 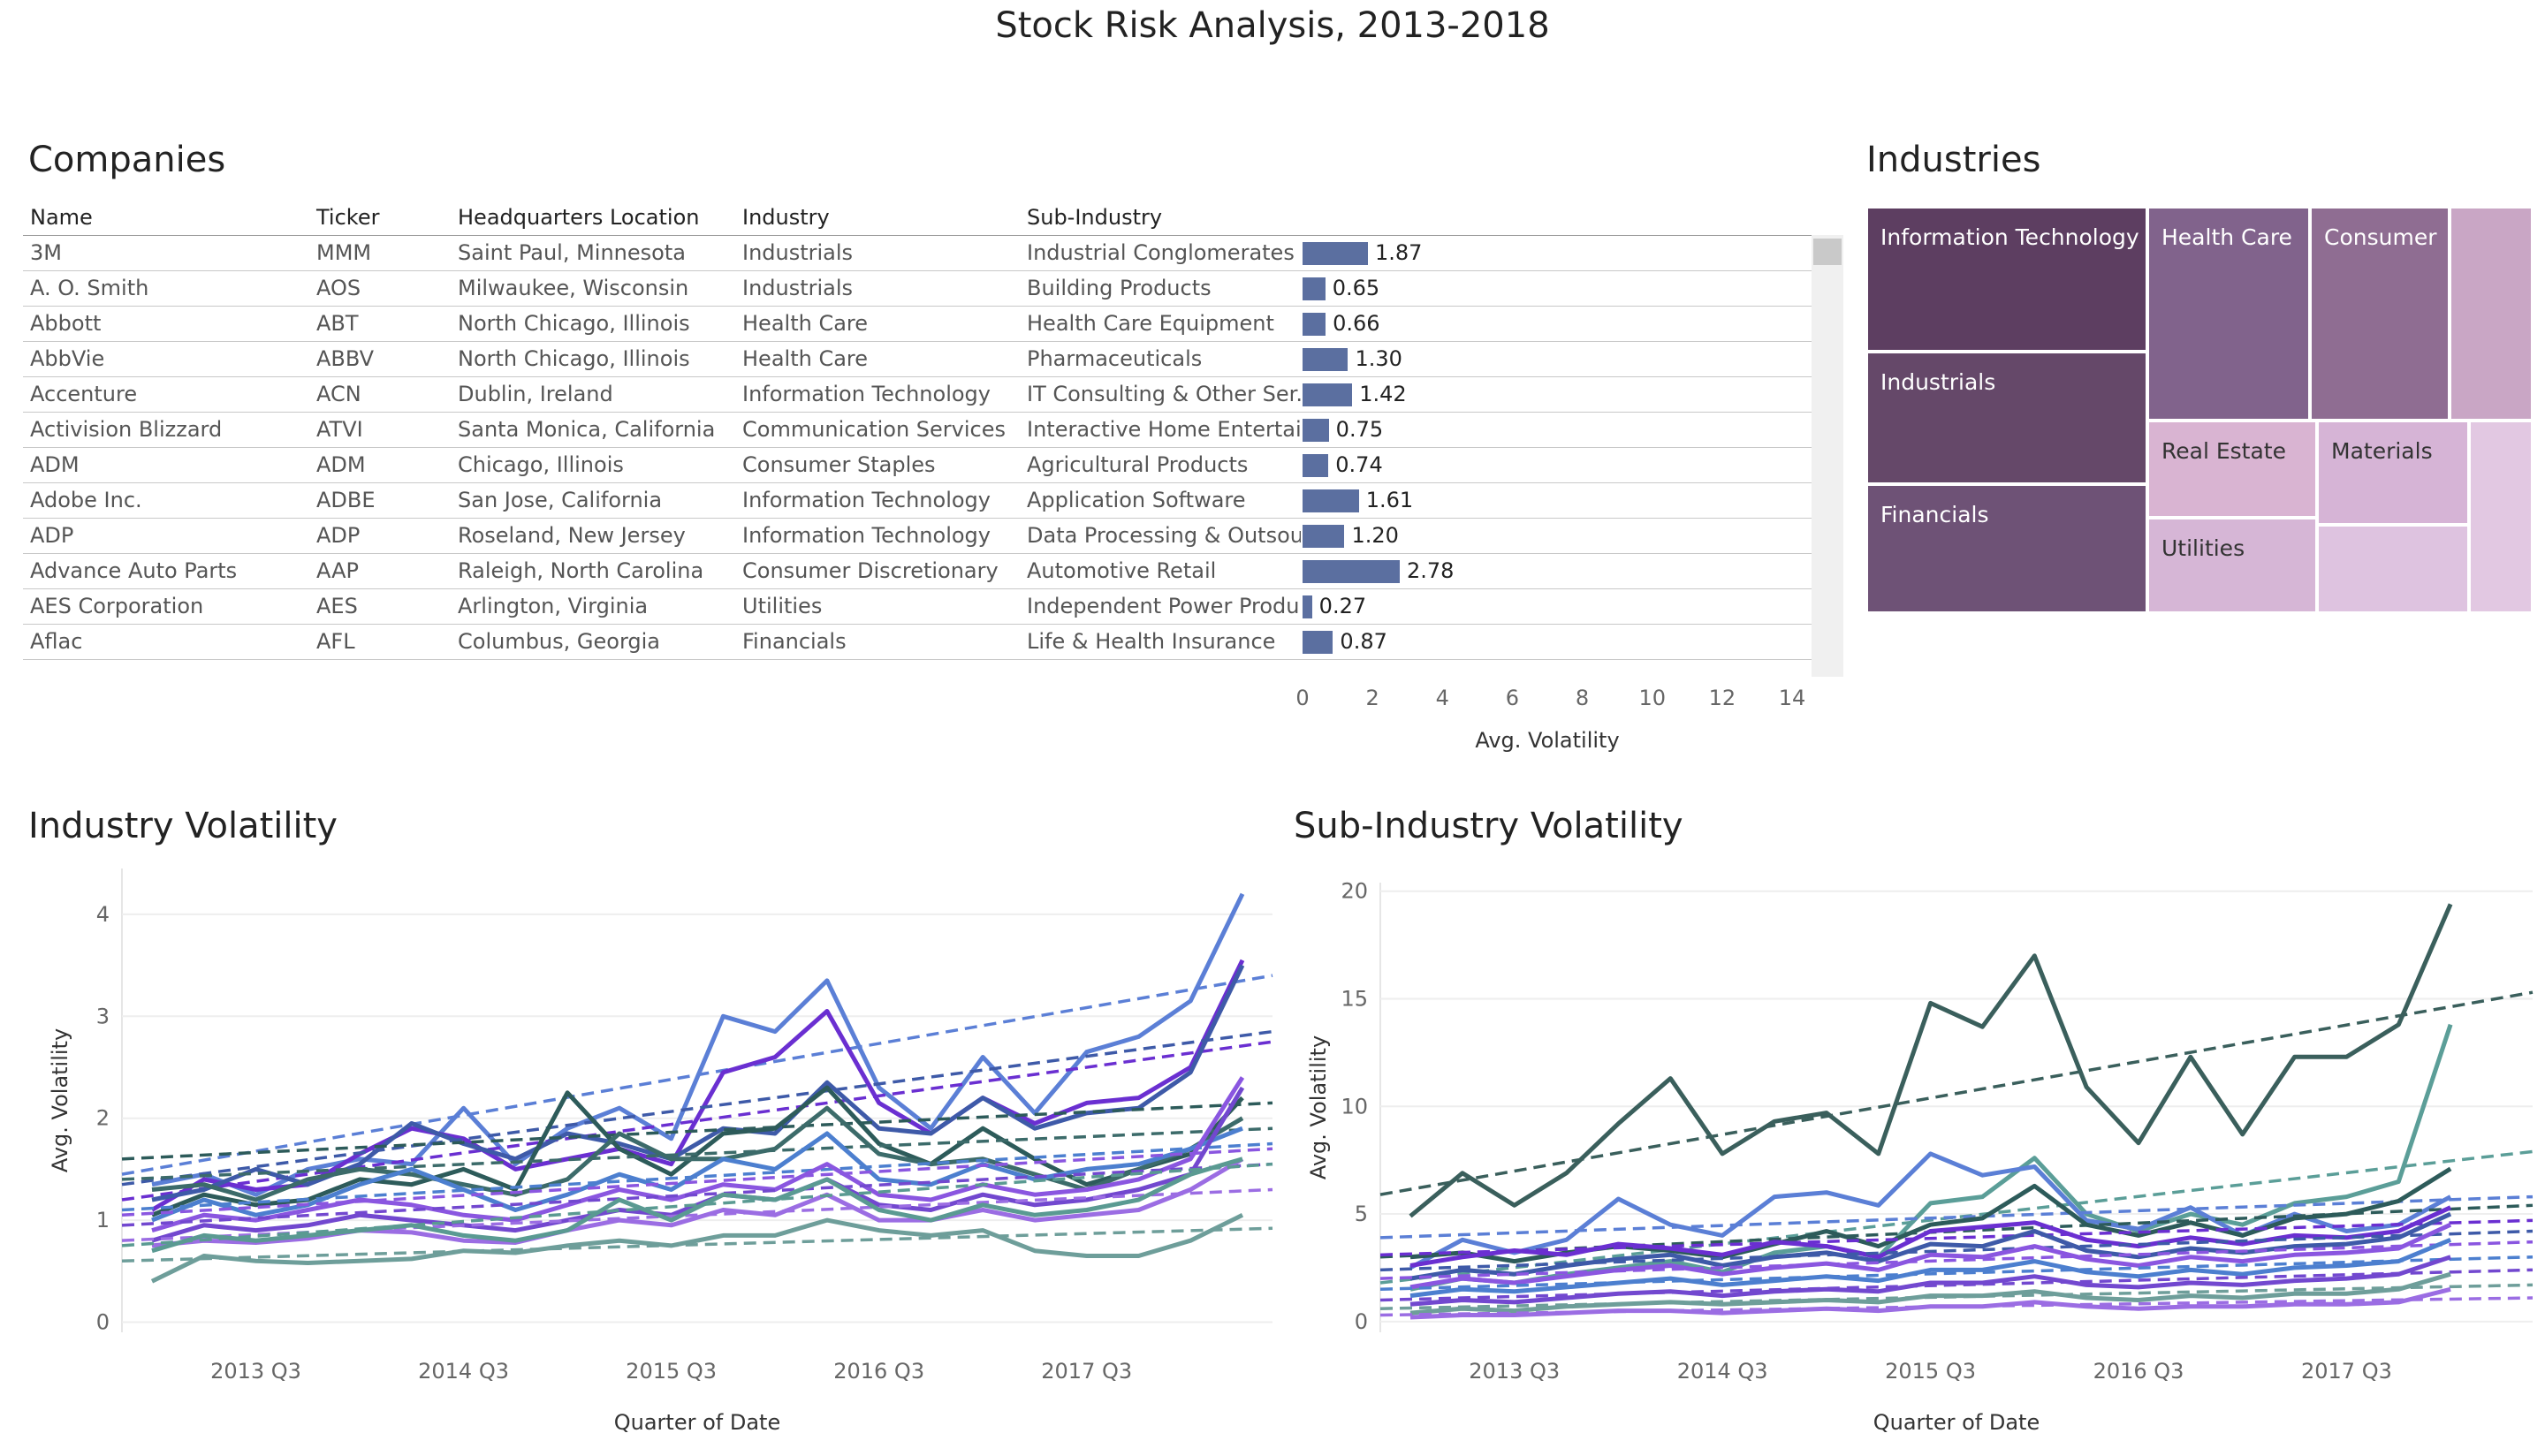 What do you see at coordinates (560, 500) in the screenshot?
I see `cell-hq: San Jose, California` at bounding box center [560, 500].